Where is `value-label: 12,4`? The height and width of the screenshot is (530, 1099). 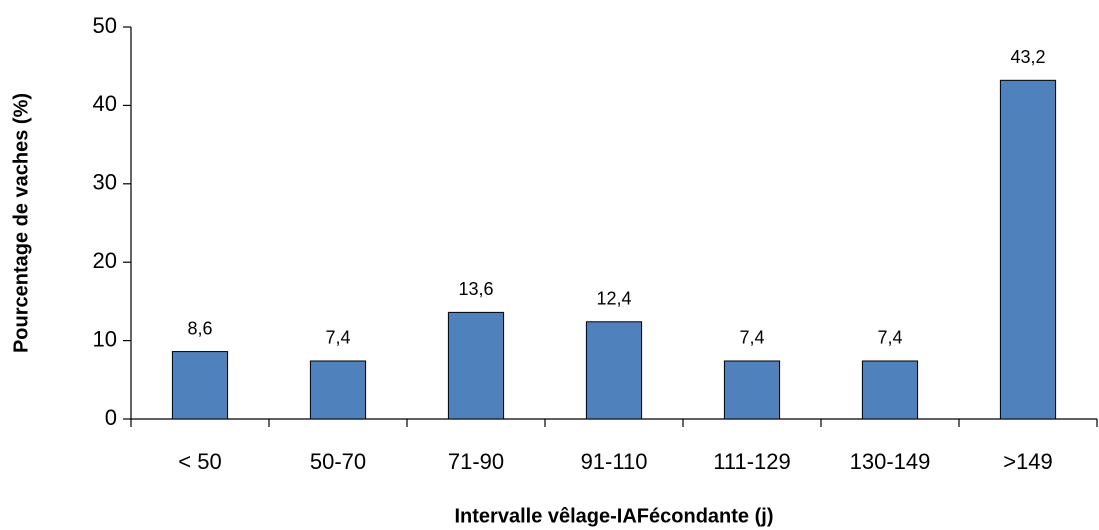 value-label: 12,4 is located at coordinates (613, 299).